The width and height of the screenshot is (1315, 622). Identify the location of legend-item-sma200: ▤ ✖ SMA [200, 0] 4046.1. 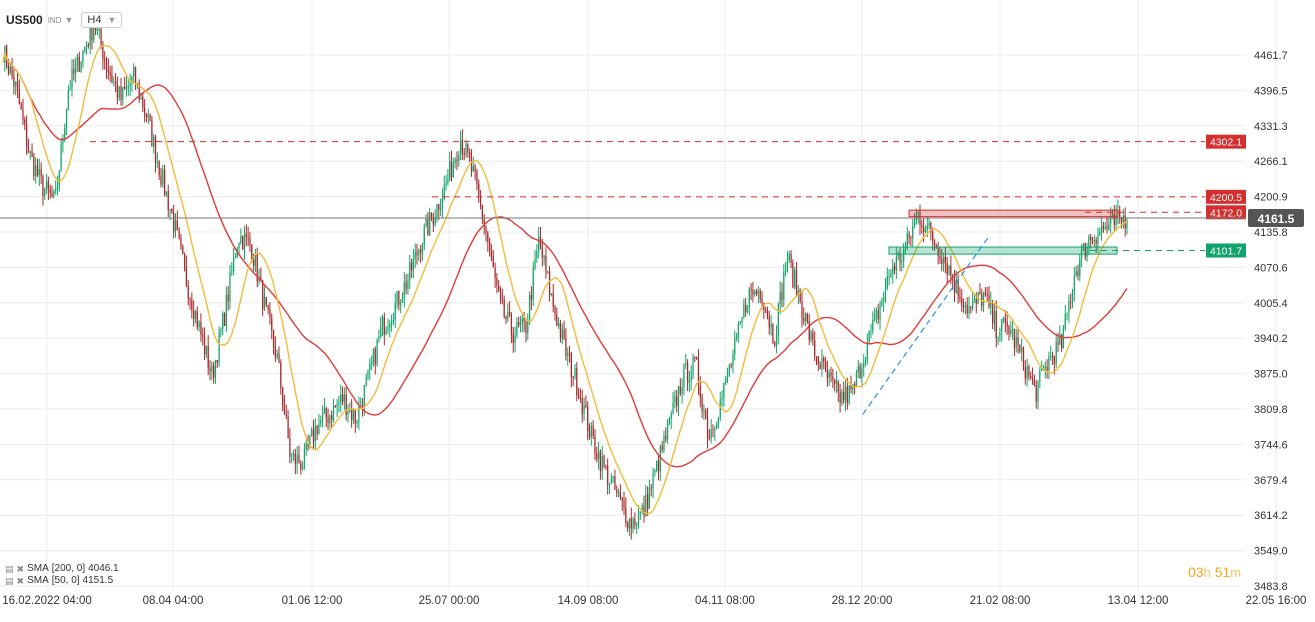
(62, 569).